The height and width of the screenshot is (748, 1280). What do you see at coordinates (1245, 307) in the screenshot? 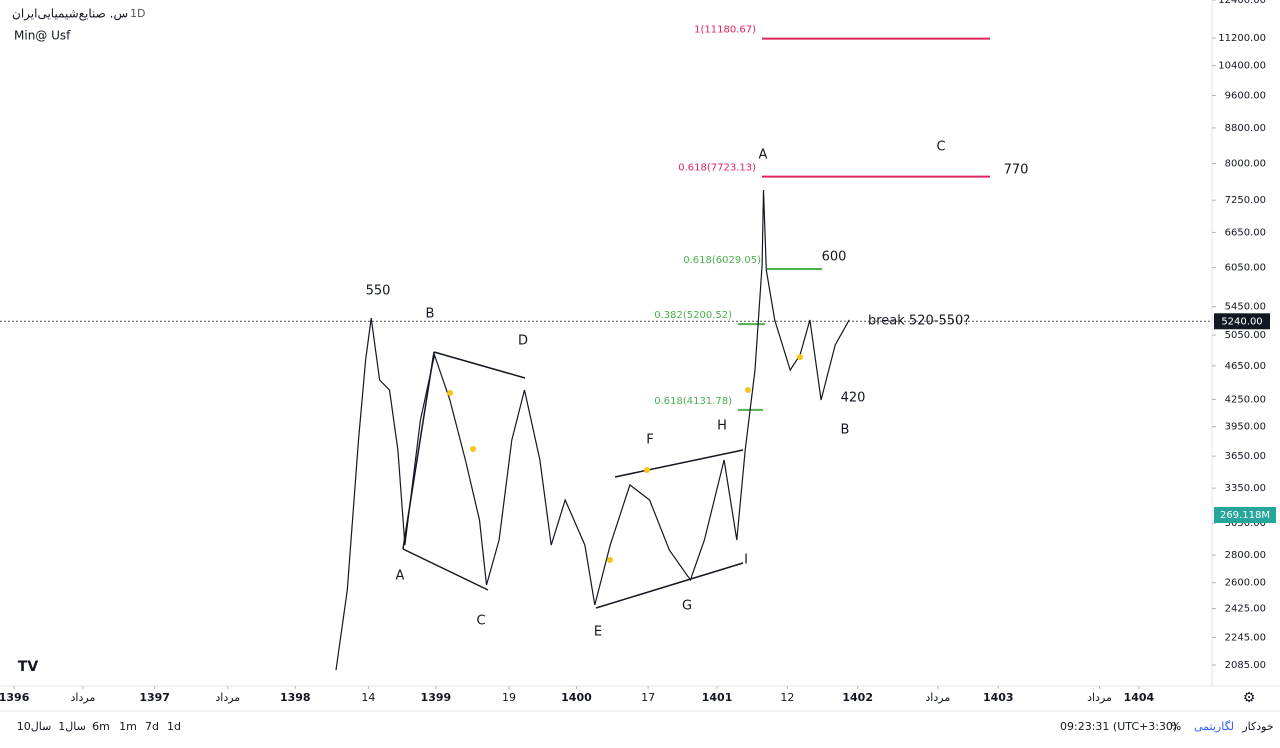
I see `y-tick-label: 5450.00` at bounding box center [1245, 307].